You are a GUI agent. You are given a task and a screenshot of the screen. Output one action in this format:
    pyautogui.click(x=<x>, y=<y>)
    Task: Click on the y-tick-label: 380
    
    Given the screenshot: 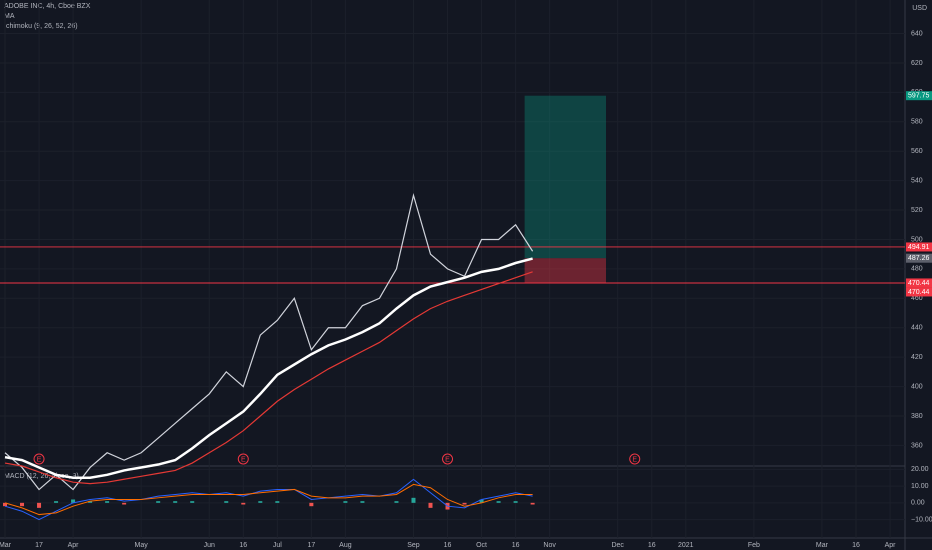 What is the action you would take?
    pyautogui.click(x=917, y=416)
    